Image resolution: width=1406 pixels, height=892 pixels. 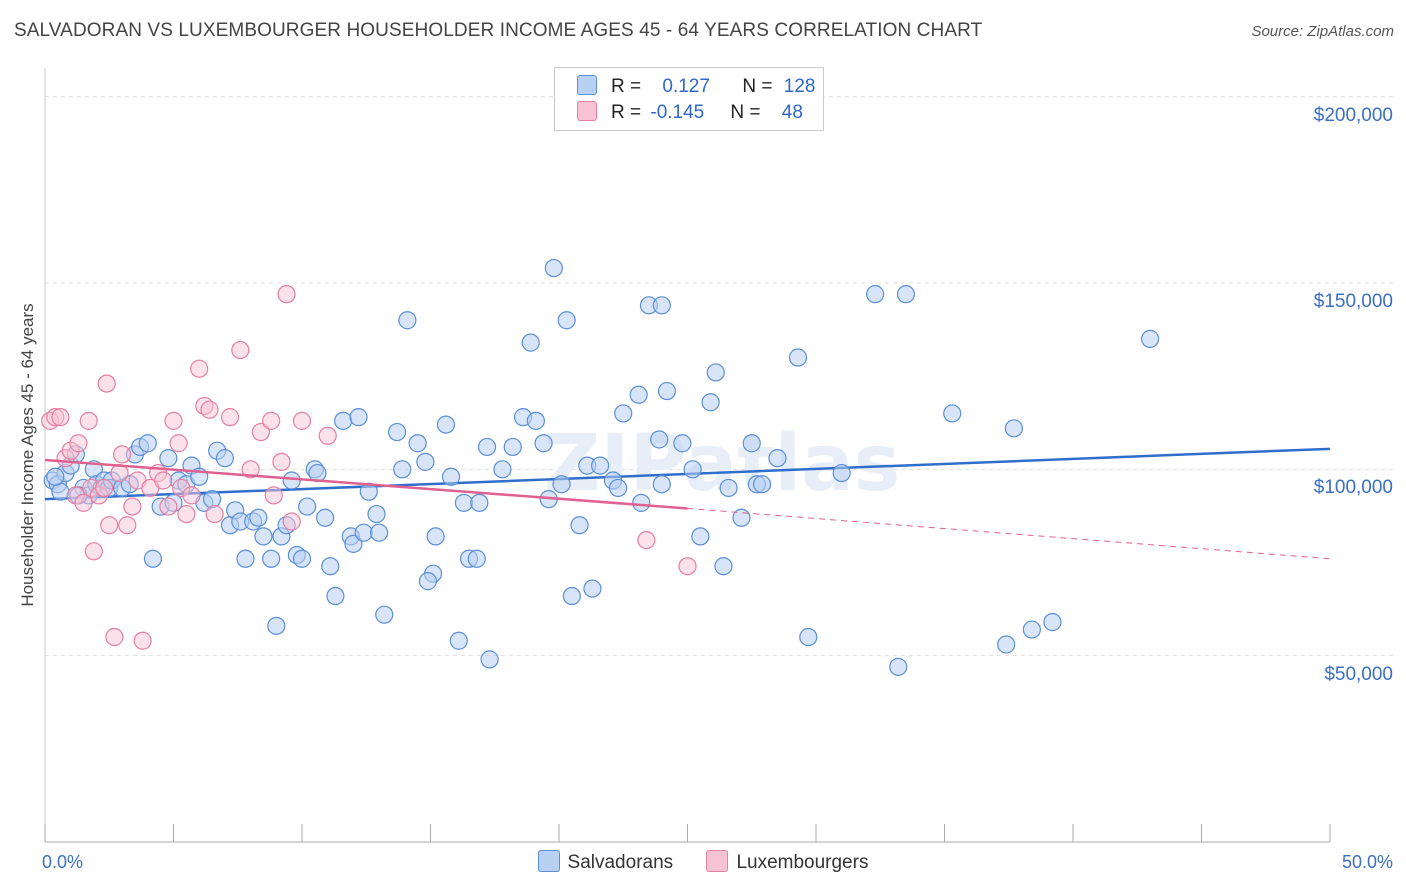 I want to click on trendline-luxembourgers, so click(x=366, y=484).